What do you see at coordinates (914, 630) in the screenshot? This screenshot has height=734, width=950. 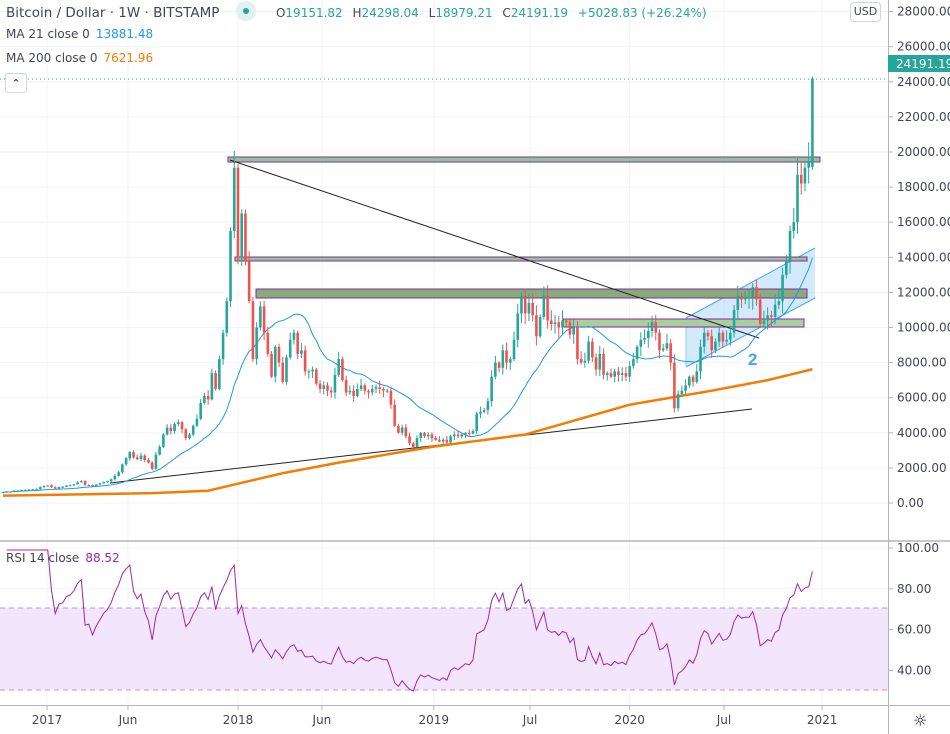 I see `rsi-tick-label: 60.00` at bounding box center [914, 630].